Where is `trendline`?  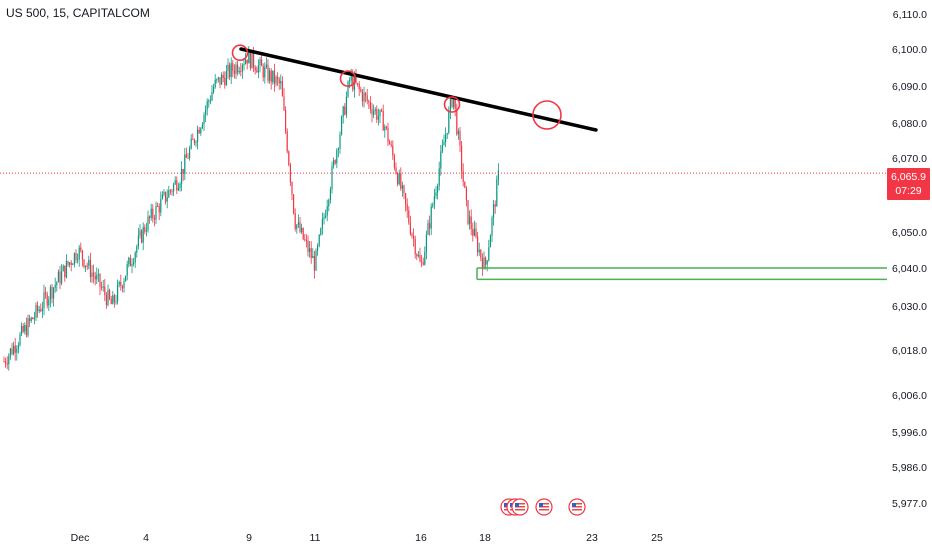 trendline is located at coordinates (418, 89).